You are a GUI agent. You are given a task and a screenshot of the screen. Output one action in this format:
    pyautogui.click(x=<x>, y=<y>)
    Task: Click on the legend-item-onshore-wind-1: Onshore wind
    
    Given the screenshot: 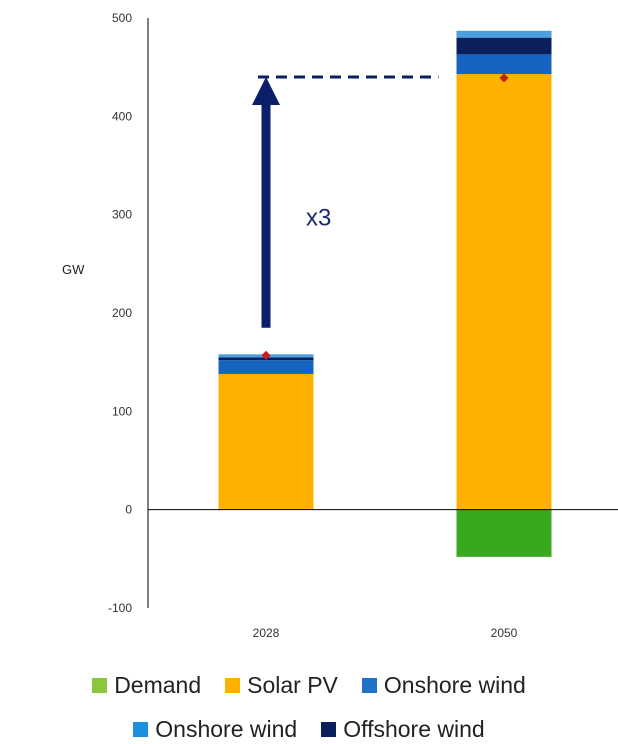 What is the action you would take?
    pyautogui.click(x=443, y=685)
    